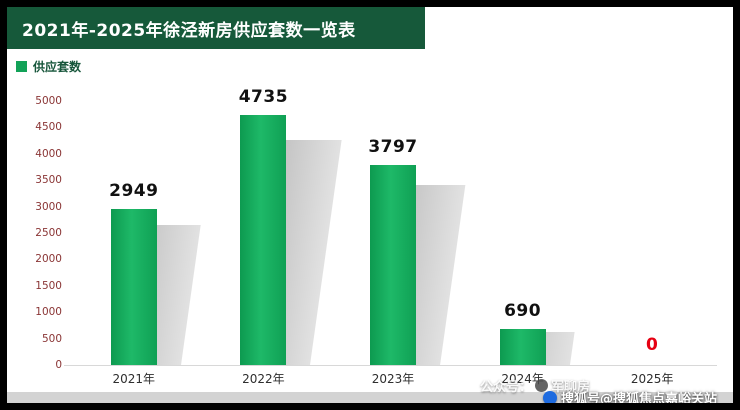 The height and width of the screenshot is (410, 740). Describe the element at coordinates (370, 397) in the screenshot. I see `bottom-band` at that location.